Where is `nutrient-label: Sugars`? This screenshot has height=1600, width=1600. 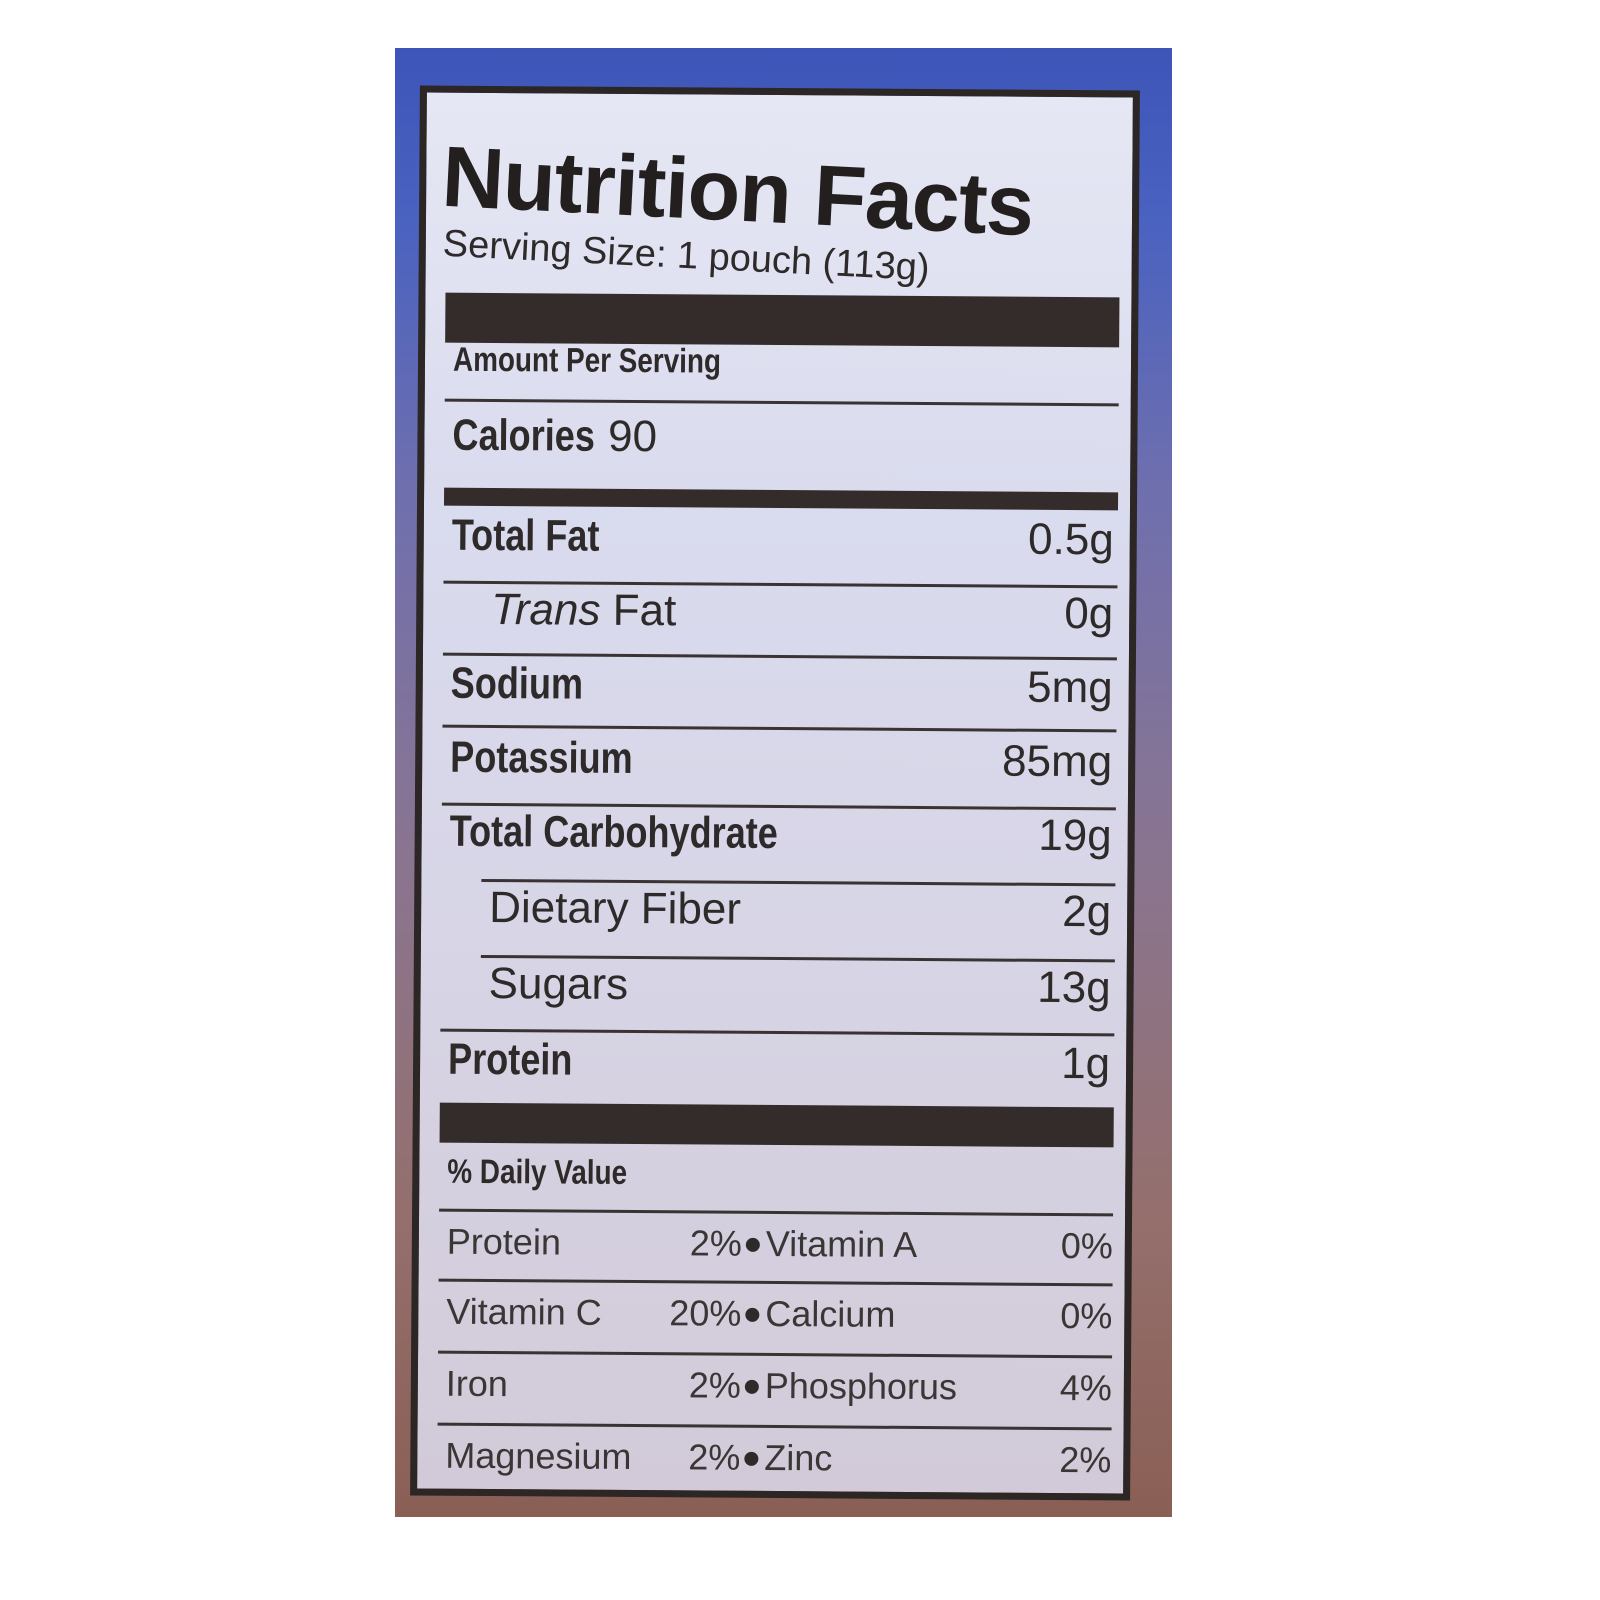
nutrient-label: Sugars is located at coordinates (558, 984).